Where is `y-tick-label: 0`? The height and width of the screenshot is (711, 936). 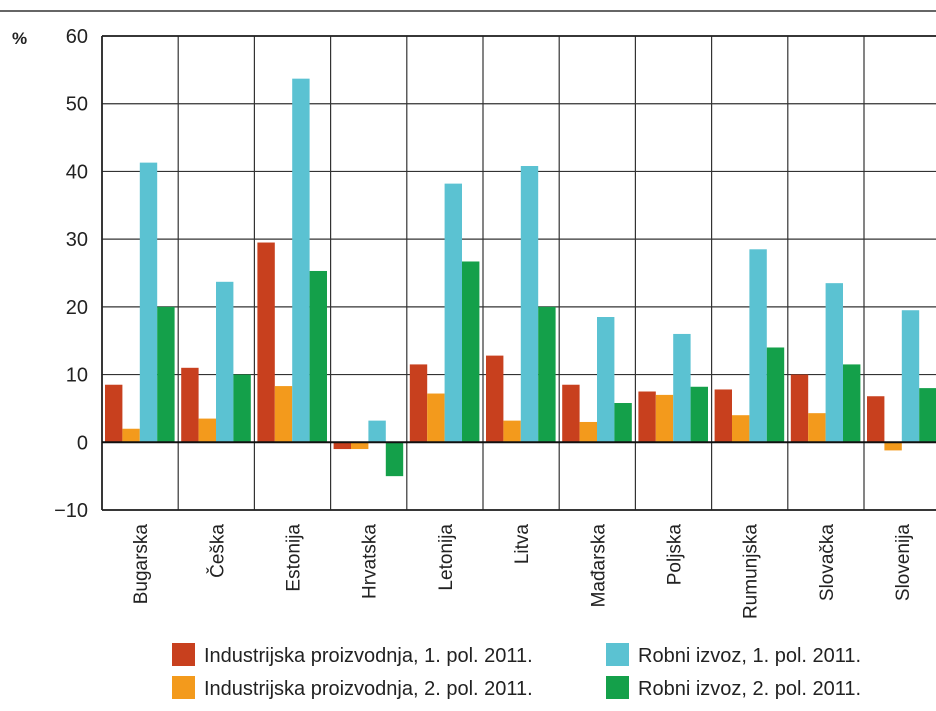
y-tick-label: 0 is located at coordinates (82, 443).